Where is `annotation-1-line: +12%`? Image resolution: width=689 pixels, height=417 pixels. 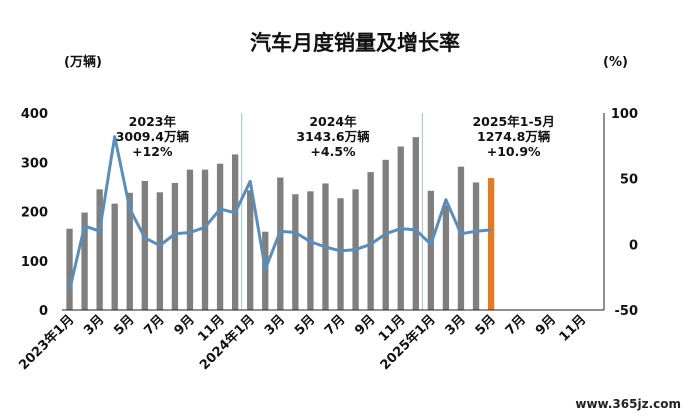 annotation-1-line: +12% is located at coordinates (152, 151).